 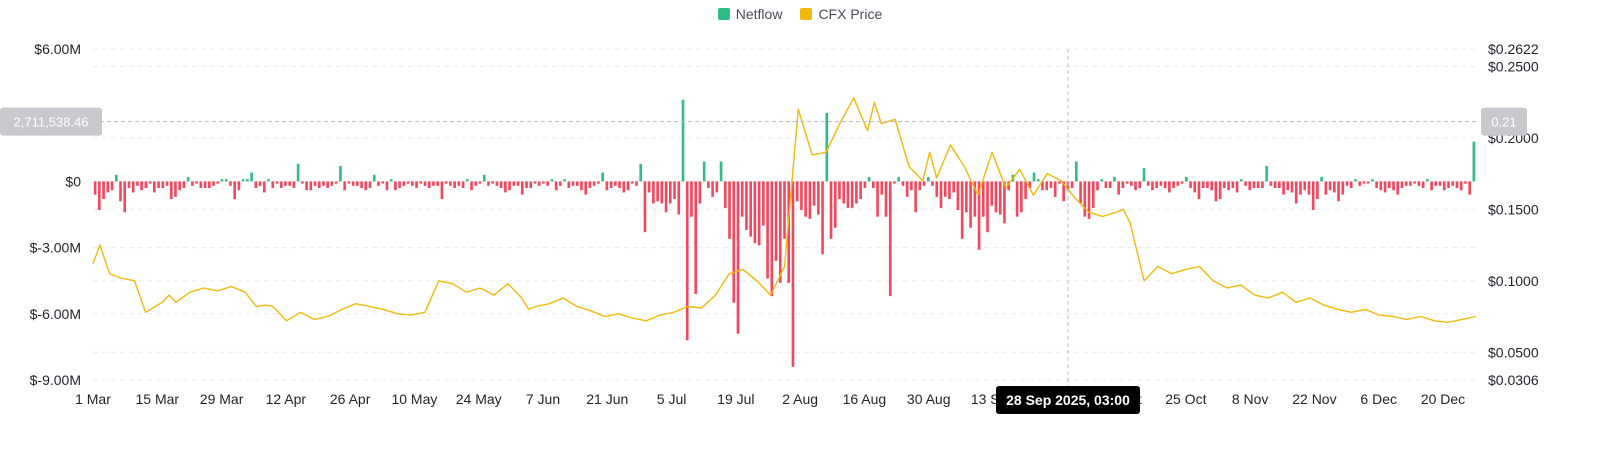 What do you see at coordinates (806, 14) in the screenshot?
I see `price-swatch` at bounding box center [806, 14].